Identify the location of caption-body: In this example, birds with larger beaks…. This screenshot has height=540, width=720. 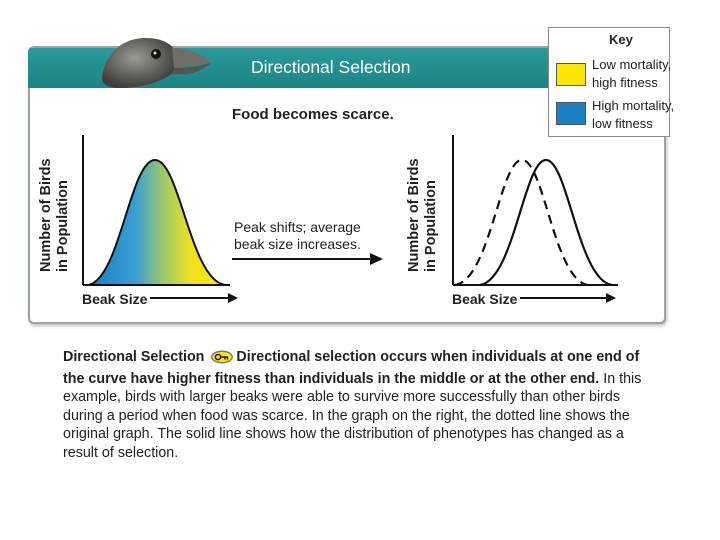
(352, 415).